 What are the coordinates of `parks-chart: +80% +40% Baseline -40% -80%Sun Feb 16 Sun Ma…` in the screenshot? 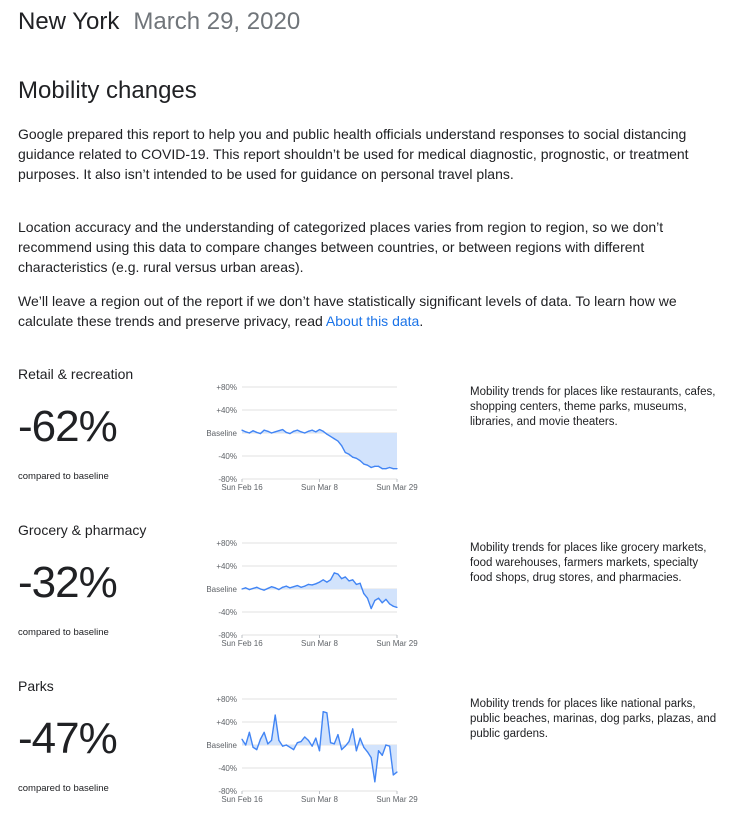 It's located at (312, 749).